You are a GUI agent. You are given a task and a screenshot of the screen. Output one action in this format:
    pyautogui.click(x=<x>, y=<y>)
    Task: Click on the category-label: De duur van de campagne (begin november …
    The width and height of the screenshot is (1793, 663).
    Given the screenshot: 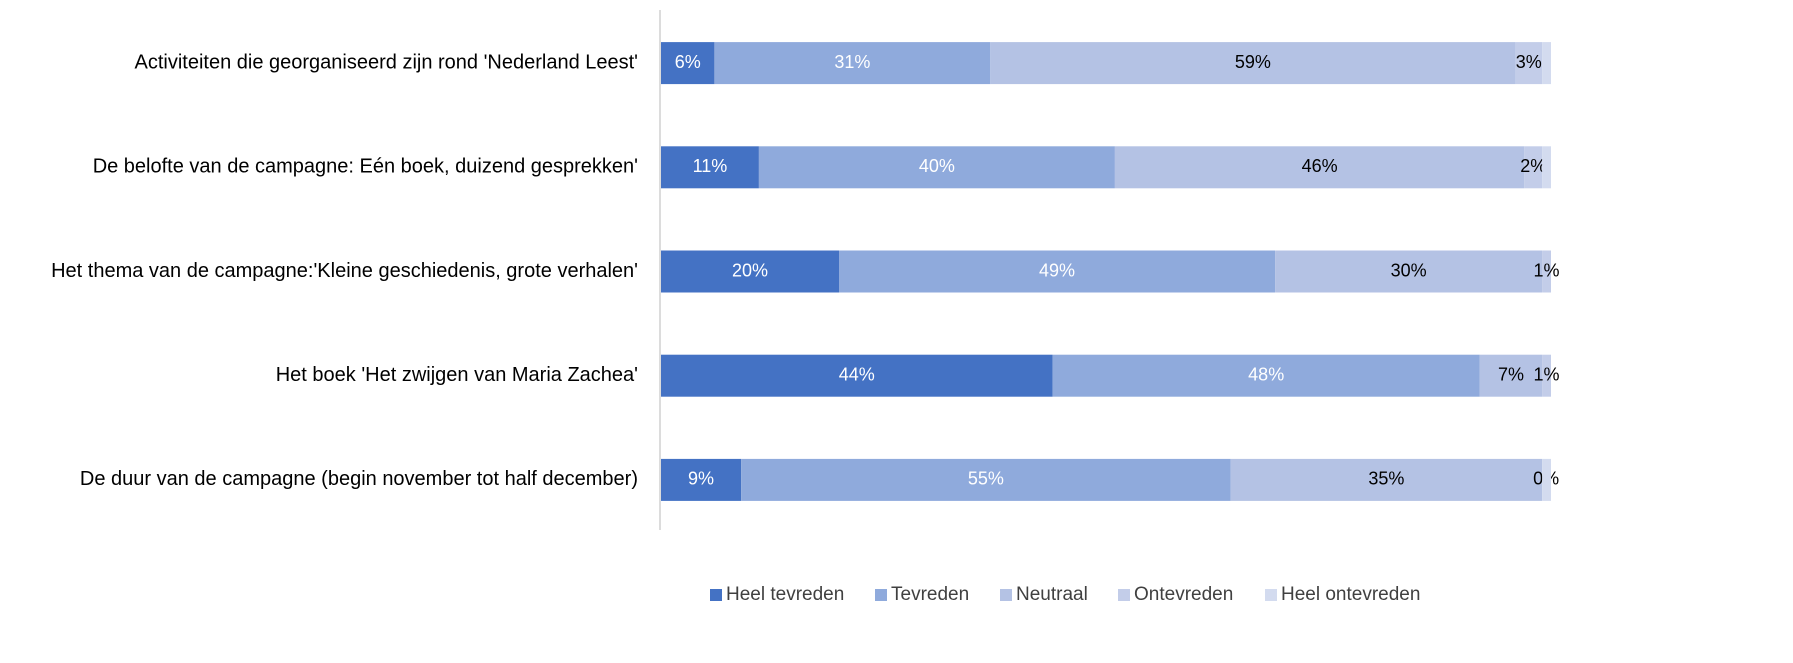 What is the action you would take?
    pyautogui.click(x=359, y=479)
    